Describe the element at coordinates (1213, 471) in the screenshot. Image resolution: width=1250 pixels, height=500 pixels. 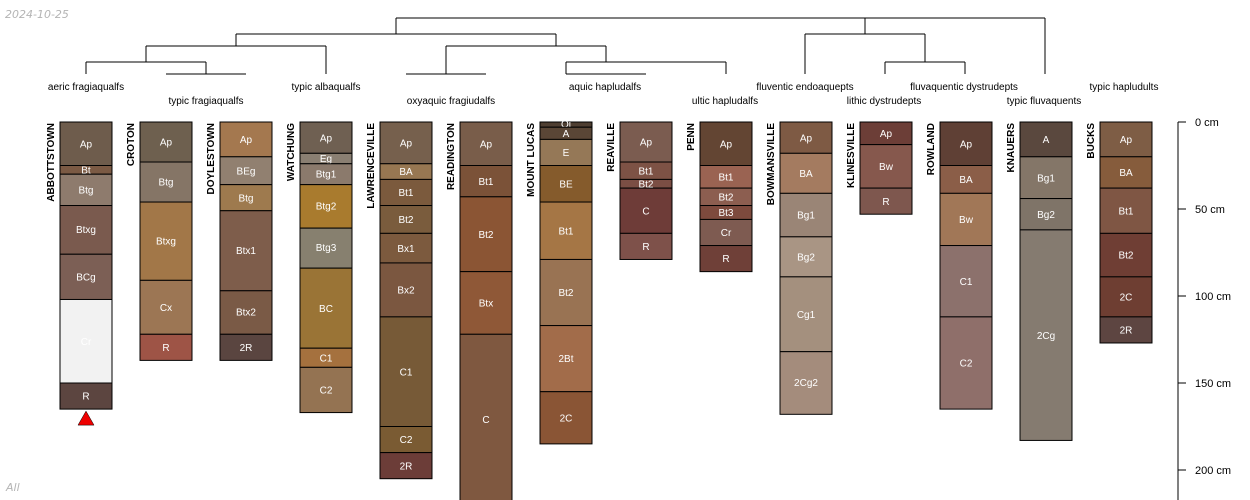
I see `axis-tick-label: 200 cm` at that location.